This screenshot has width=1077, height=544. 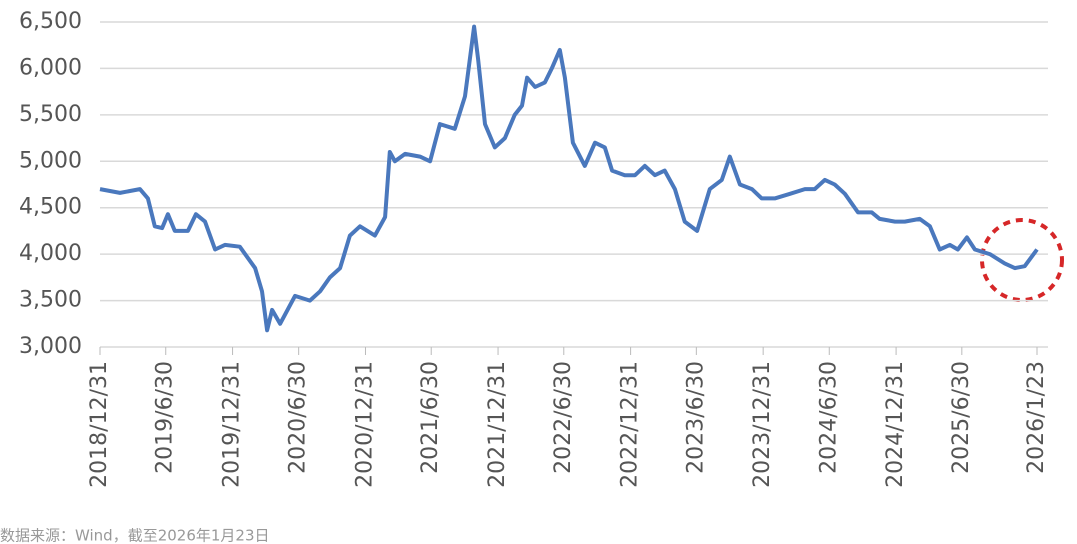 What do you see at coordinates (695, 417) in the screenshot?
I see `x-tick-label: 2023/6/30` at bounding box center [695, 417].